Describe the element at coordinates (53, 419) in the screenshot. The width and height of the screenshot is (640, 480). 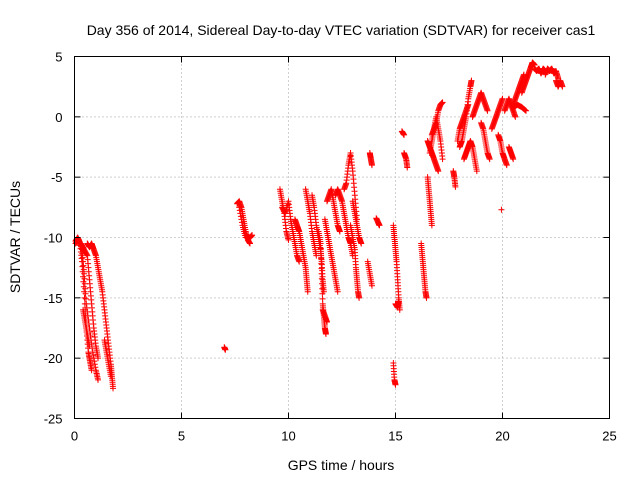
I see `y-tick-label: -25` at that location.